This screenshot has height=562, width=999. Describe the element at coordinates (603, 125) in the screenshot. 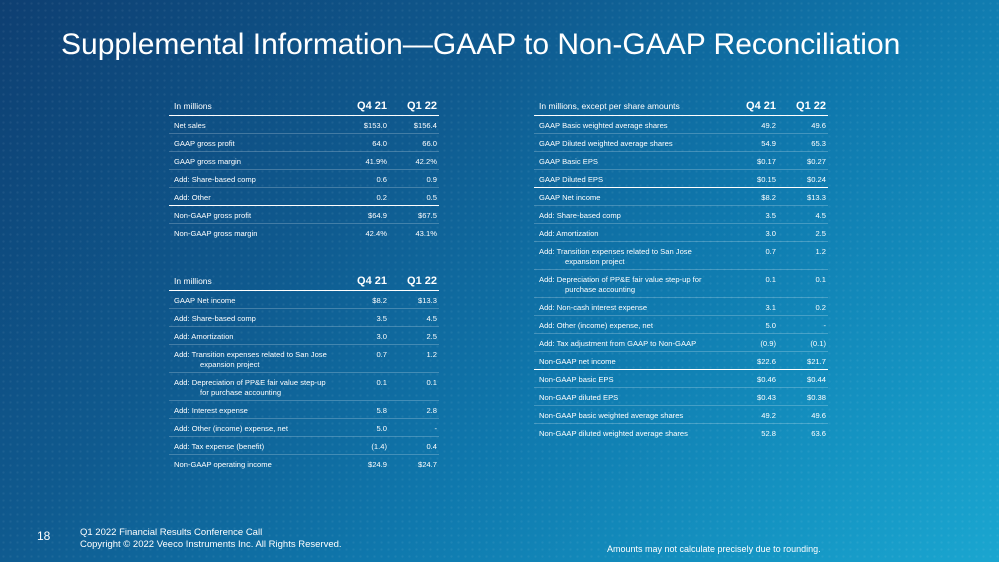

I see `row-label: GAAP Basic weighted average shares` at that location.